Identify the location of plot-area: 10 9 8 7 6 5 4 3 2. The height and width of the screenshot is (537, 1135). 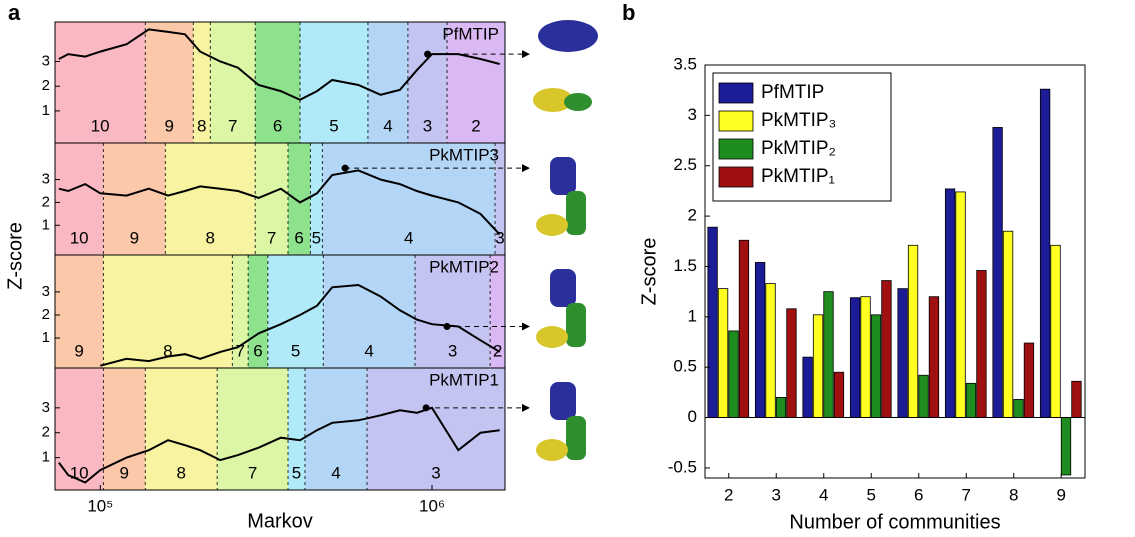
(280, 82).